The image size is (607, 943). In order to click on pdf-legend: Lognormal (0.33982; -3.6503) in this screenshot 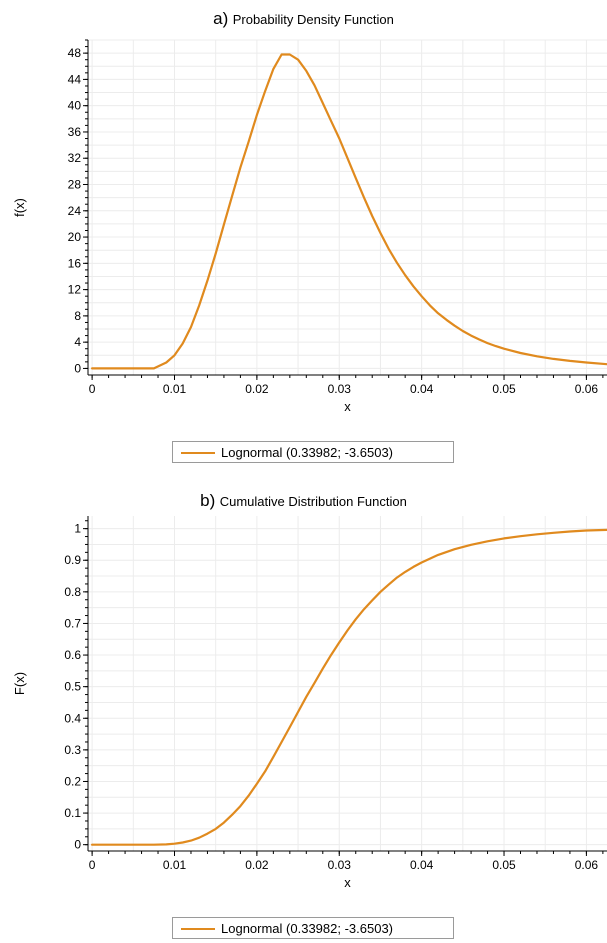, I will do `click(313, 452)`.